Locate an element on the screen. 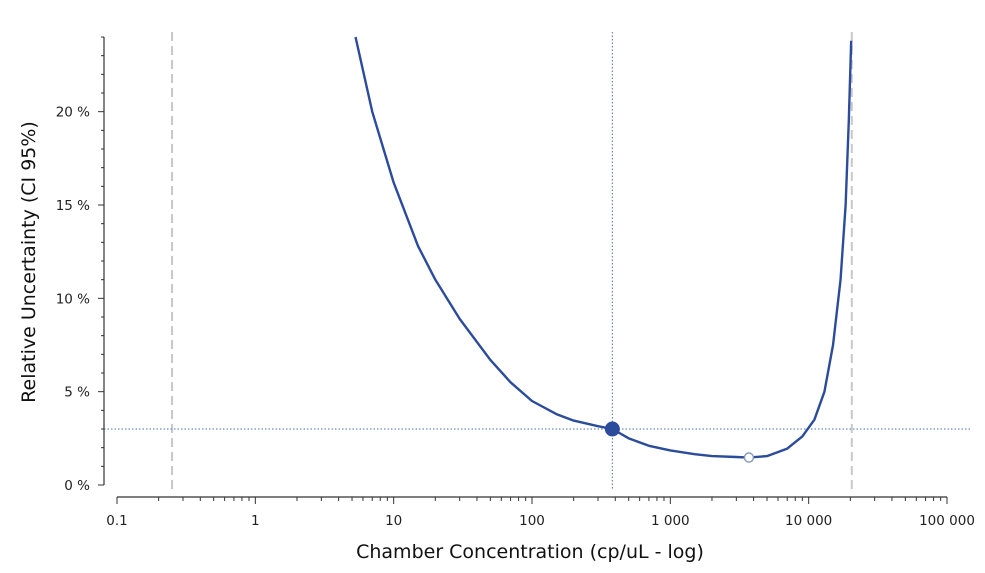  x-tick-label: 1 is located at coordinates (255, 521).